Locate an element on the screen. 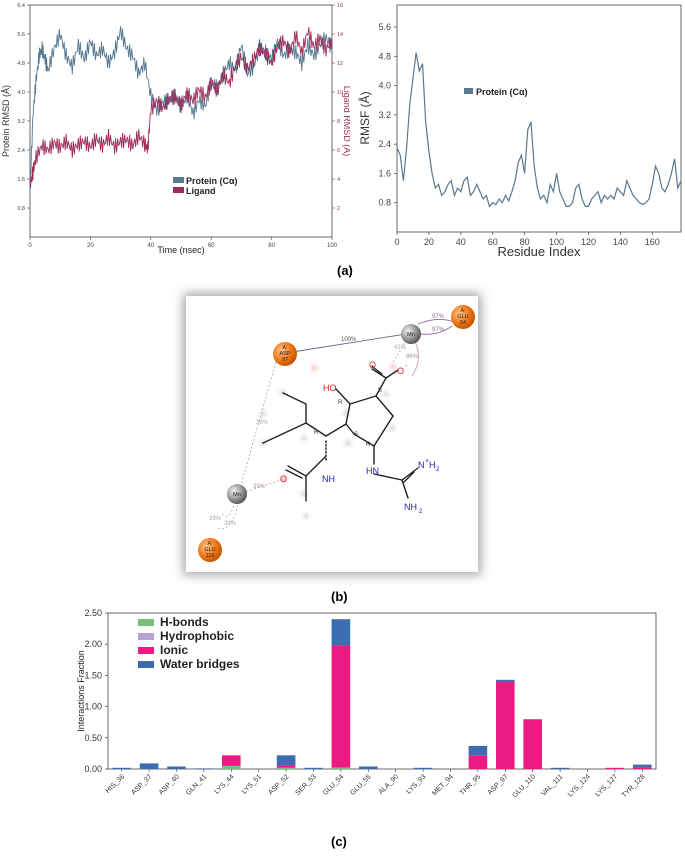  rmsf-y-tick-label: 0.8 is located at coordinates (384, 203).